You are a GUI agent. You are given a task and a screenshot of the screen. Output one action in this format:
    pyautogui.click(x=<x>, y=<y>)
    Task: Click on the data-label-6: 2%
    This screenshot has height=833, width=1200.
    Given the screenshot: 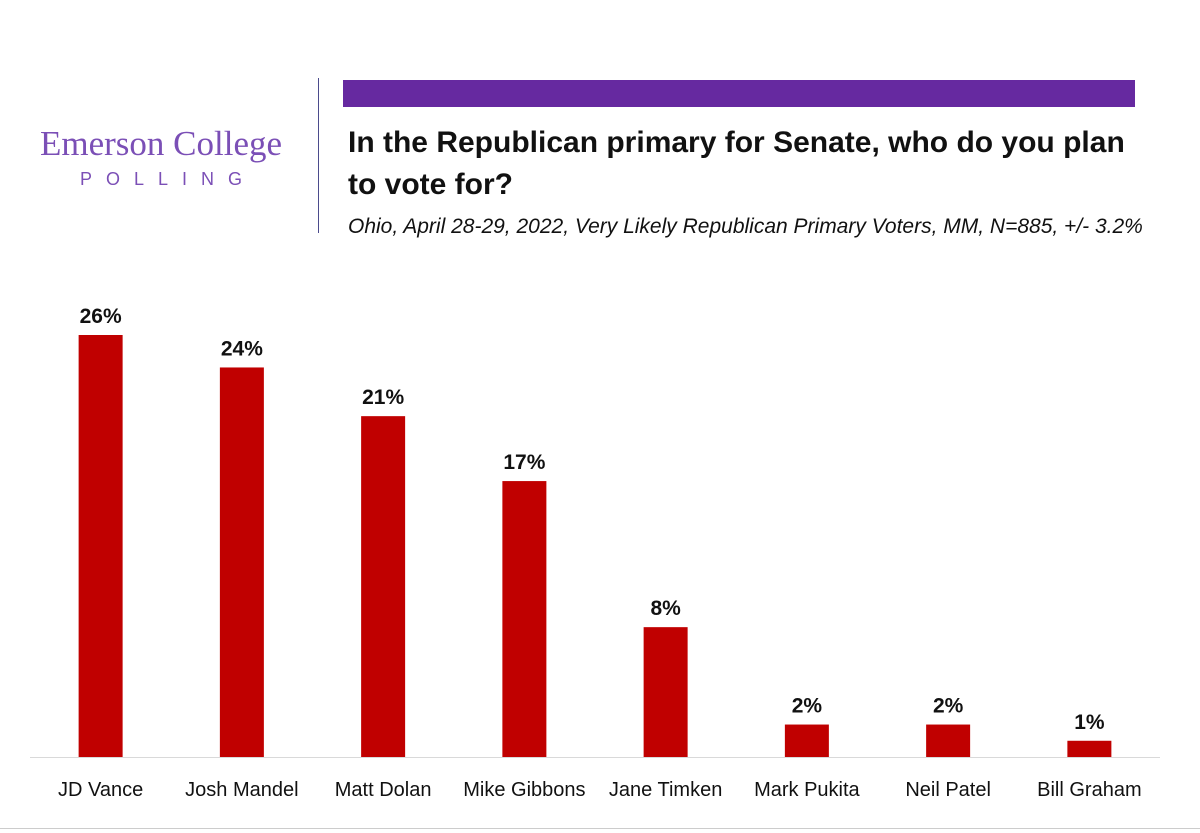 What is the action you would take?
    pyautogui.click(x=807, y=706)
    